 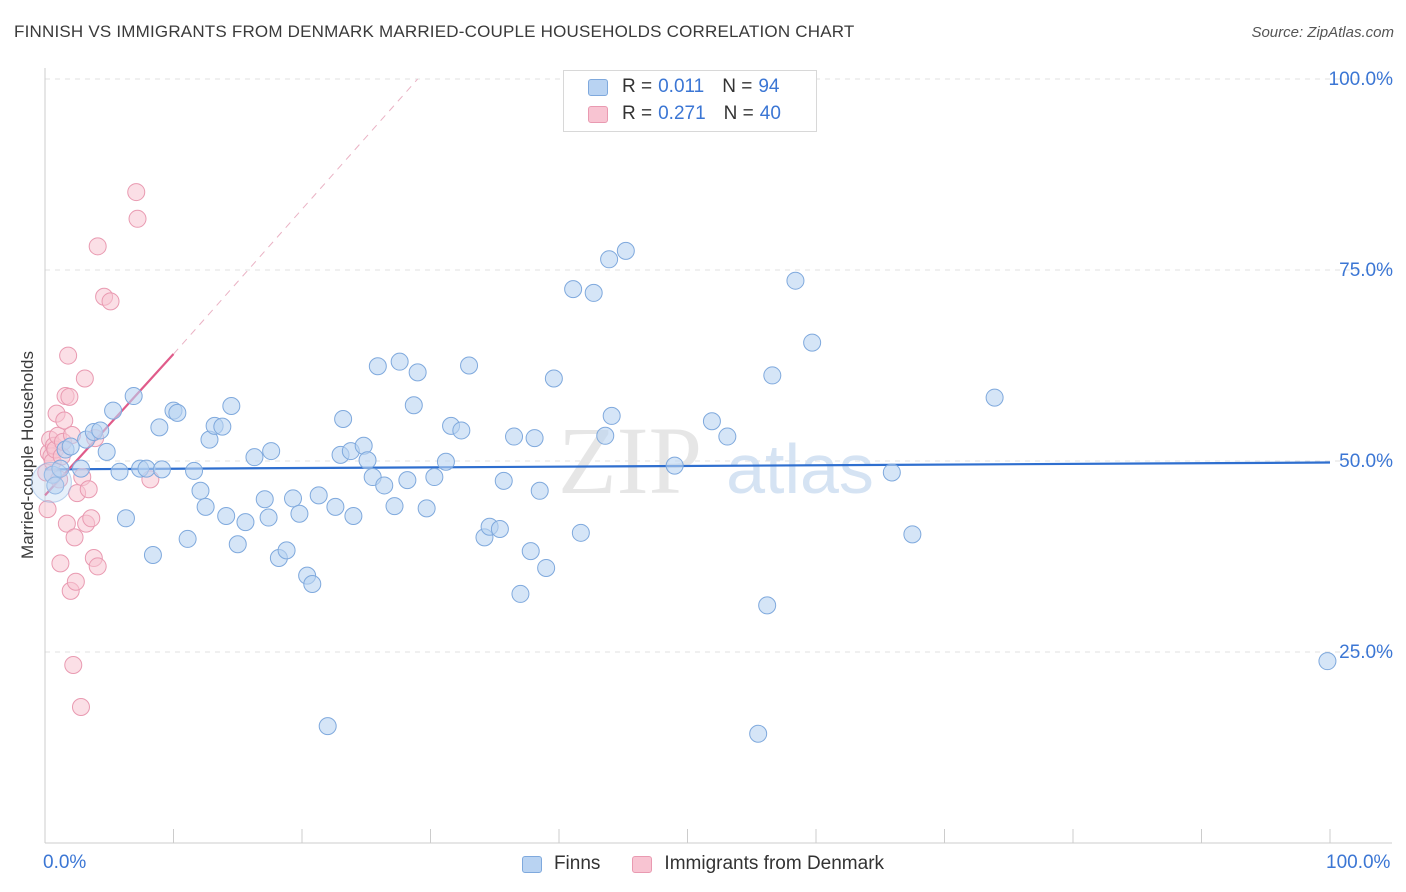 I want to click on y-tick-label-50: 50.0%, so click(x=1366, y=461).